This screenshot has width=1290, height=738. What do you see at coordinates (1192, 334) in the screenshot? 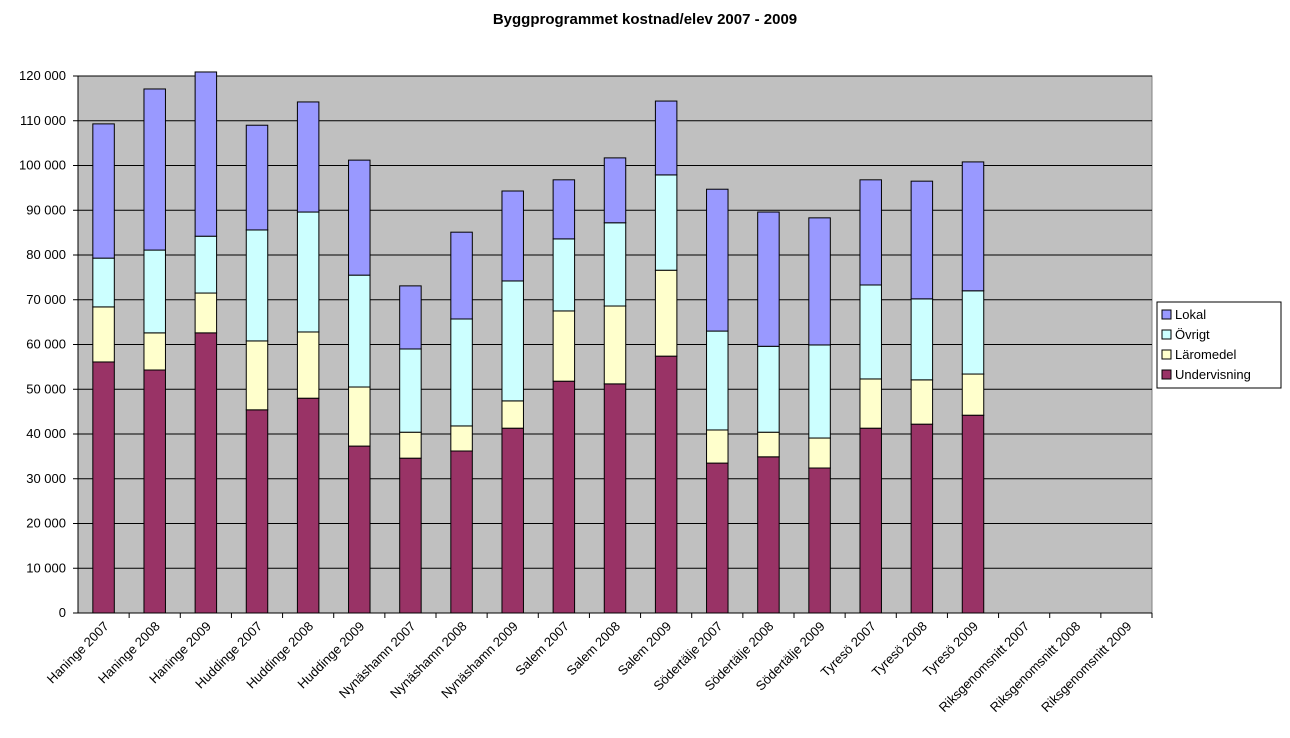
I see `legend-label: Övrigt` at bounding box center [1192, 334].